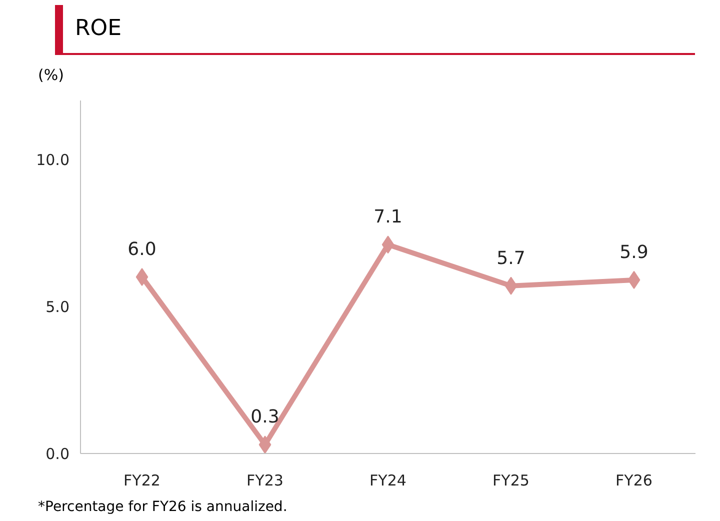 The image size is (720, 521). I want to click on data-label: 5.9, so click(634, 252).